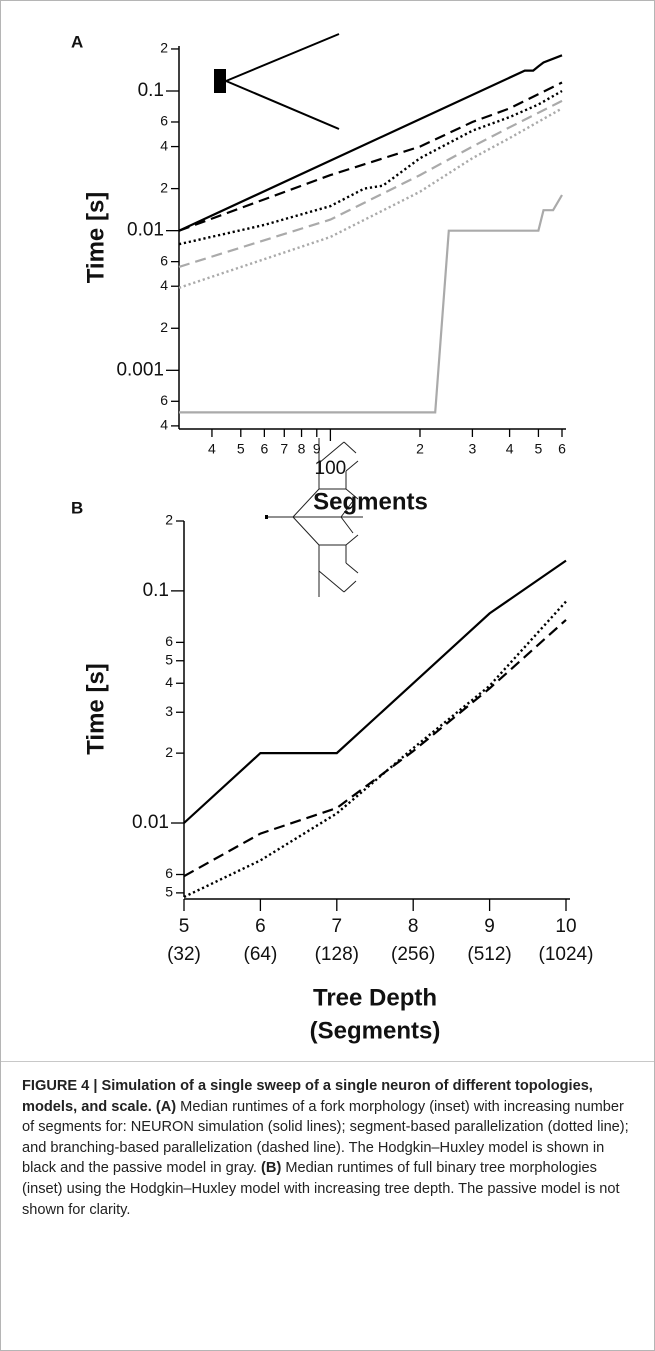  What do you see at coordinates (375, 1030) in the screenshot?
I see `x-axis-title: (Segments)` at bounding box center [375, 1030].